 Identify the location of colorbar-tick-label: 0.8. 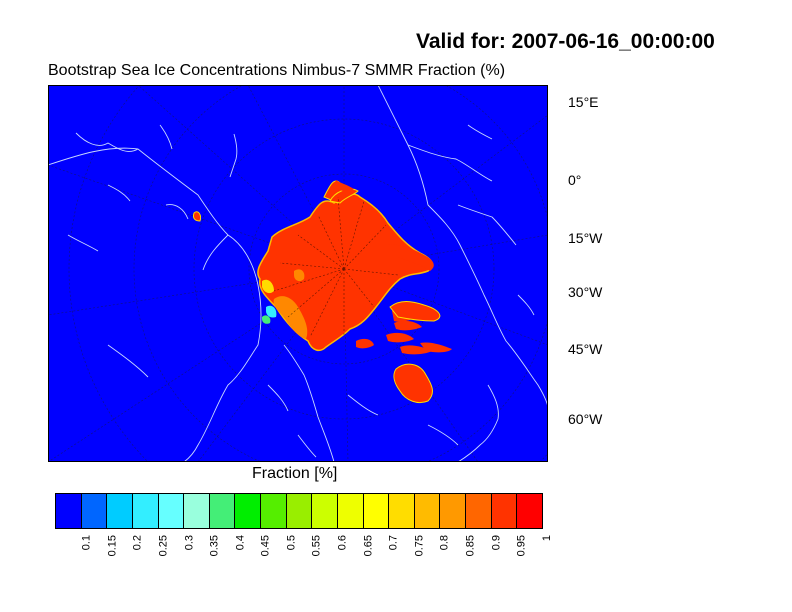
(438, 555).